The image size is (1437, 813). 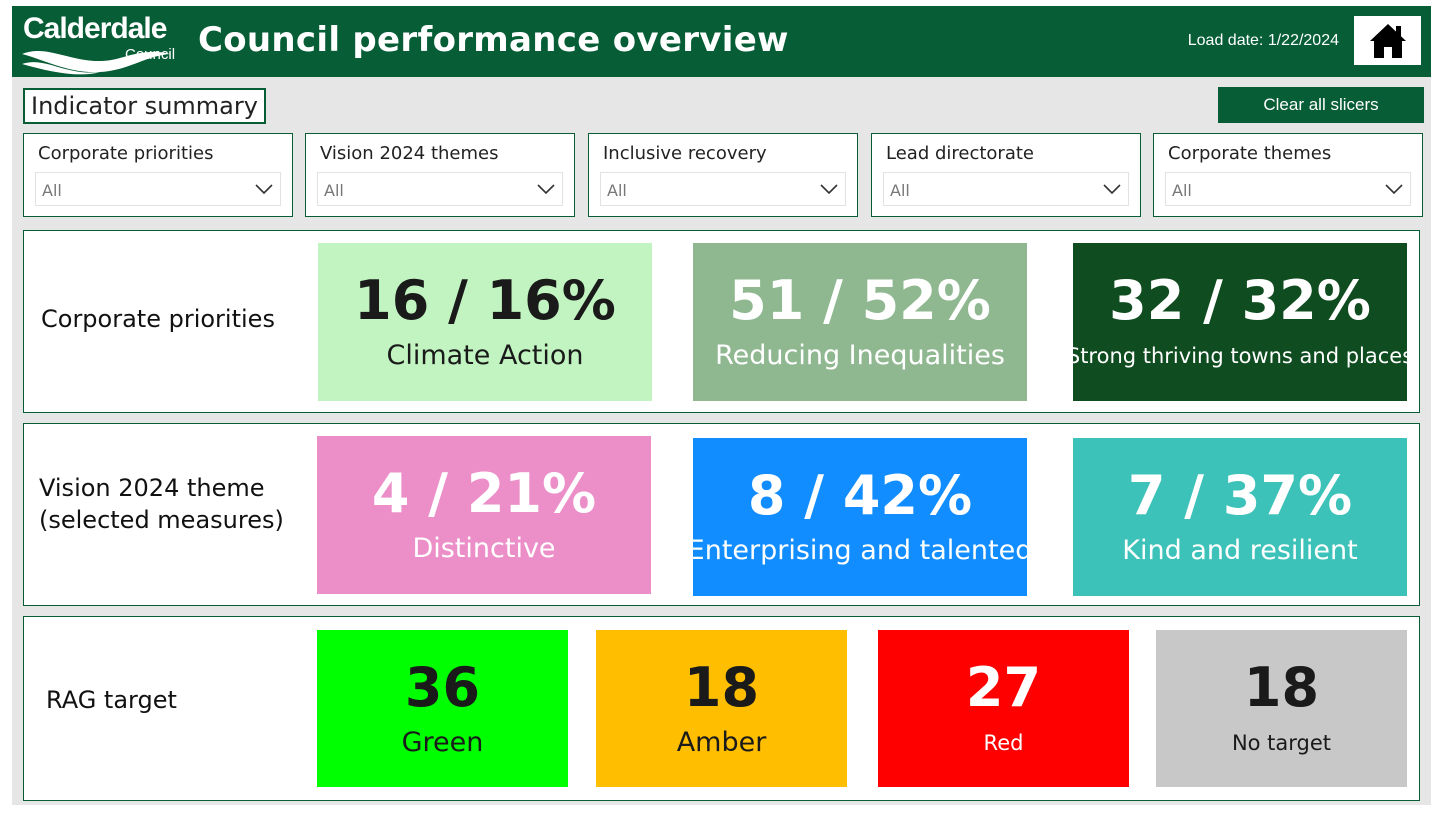 I want to click on rag-label: Red, so click(x=1003, y=742).